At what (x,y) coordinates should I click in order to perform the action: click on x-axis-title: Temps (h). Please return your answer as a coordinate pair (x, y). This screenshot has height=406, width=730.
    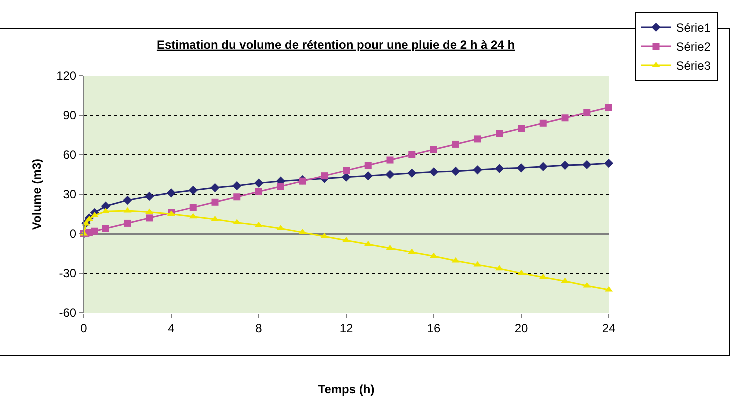
    Looking at the image, I should click on (346, 389).